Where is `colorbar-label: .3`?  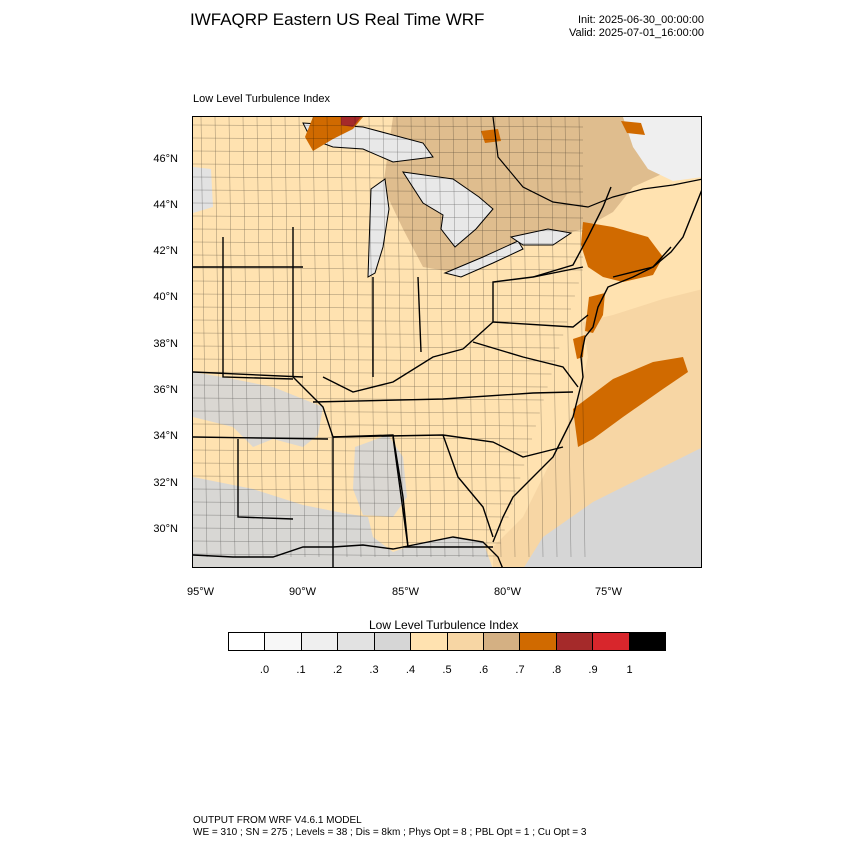
colorbar-label: .3 is located at coordinates (374, 670).